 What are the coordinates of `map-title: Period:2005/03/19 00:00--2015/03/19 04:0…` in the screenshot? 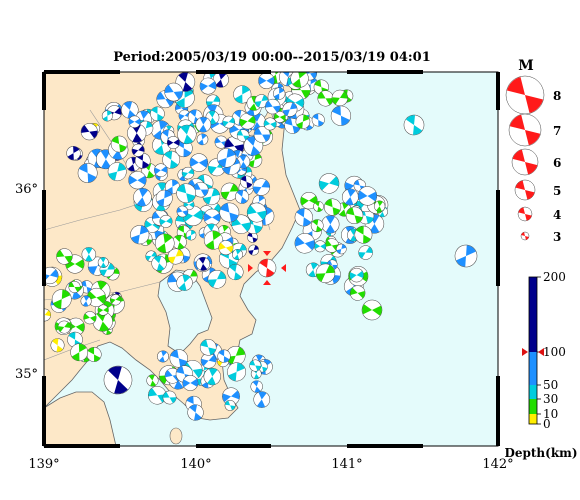 It's located at (272, 57).